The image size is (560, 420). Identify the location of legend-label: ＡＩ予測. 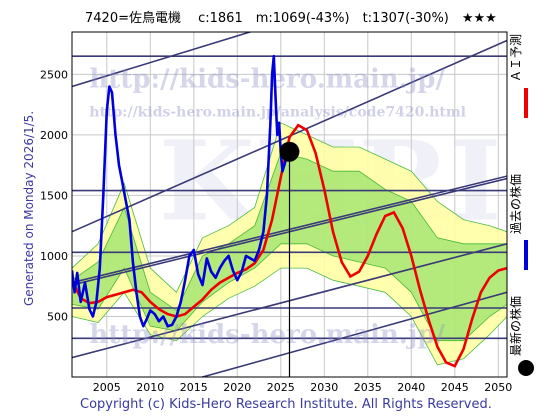
(516, 58).